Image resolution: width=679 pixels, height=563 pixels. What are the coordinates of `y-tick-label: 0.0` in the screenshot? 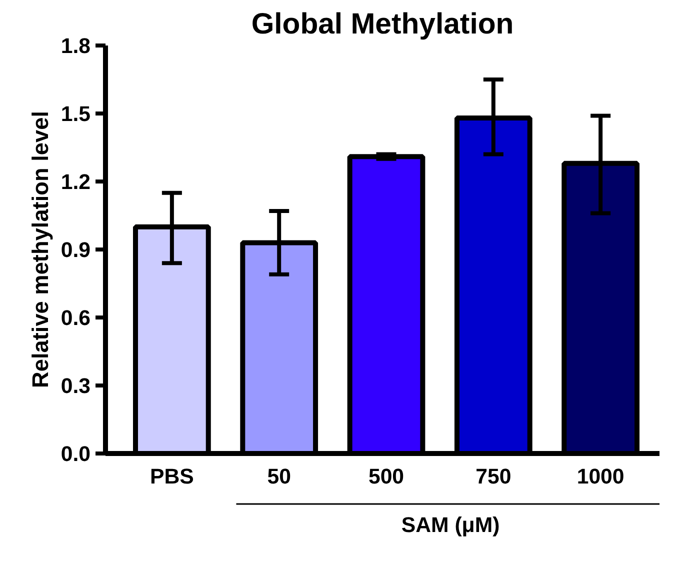 It's located at (75, 454).